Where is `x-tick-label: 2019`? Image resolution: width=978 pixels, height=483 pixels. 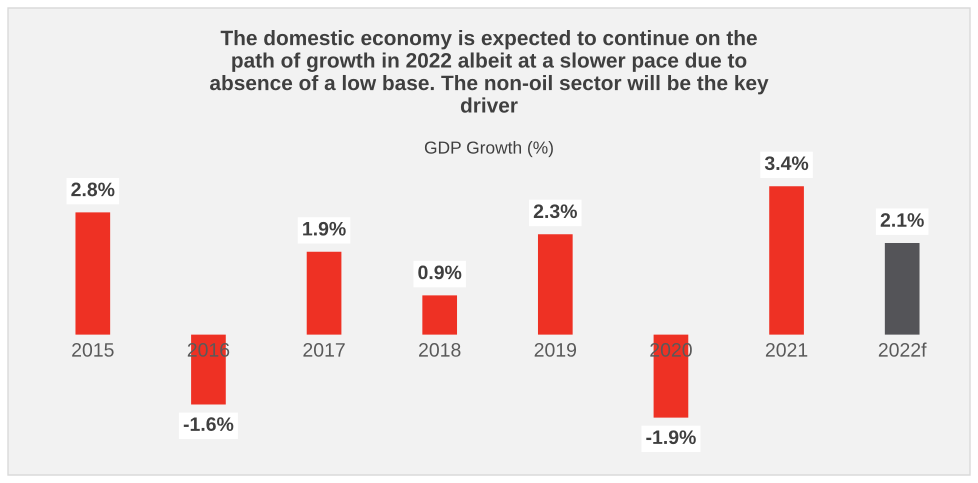
x-tick-label: 2019 is located at coordinates (555, 350).